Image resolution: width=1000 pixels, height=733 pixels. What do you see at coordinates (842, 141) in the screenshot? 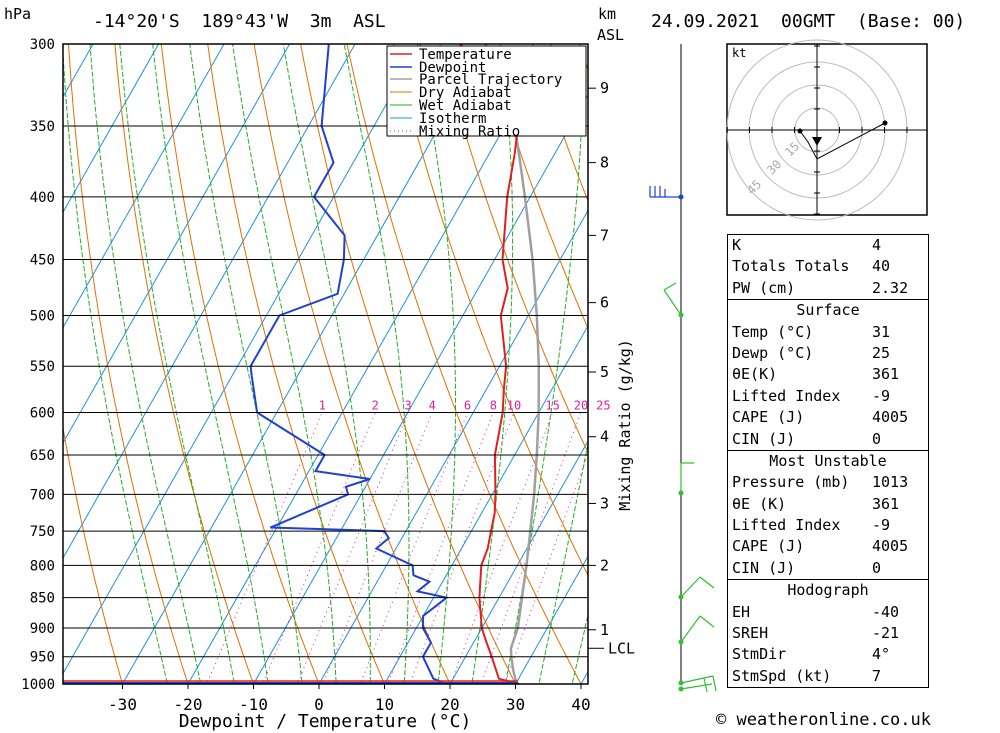
I see `hodograph-trace` at bounding box center [842, 141].